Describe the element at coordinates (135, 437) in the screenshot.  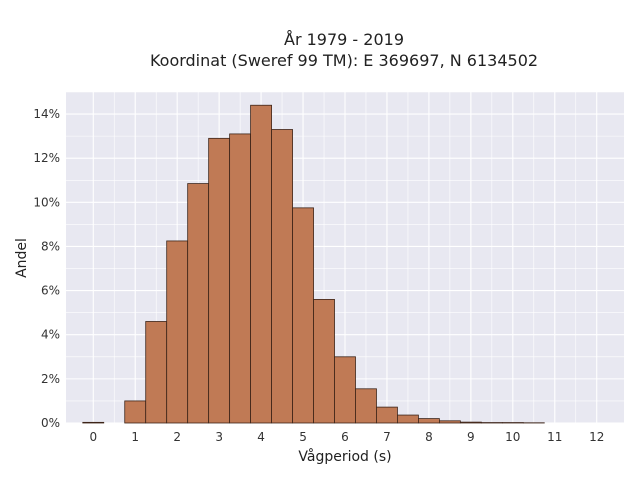
I see `x-tick-label: 1` at that location.